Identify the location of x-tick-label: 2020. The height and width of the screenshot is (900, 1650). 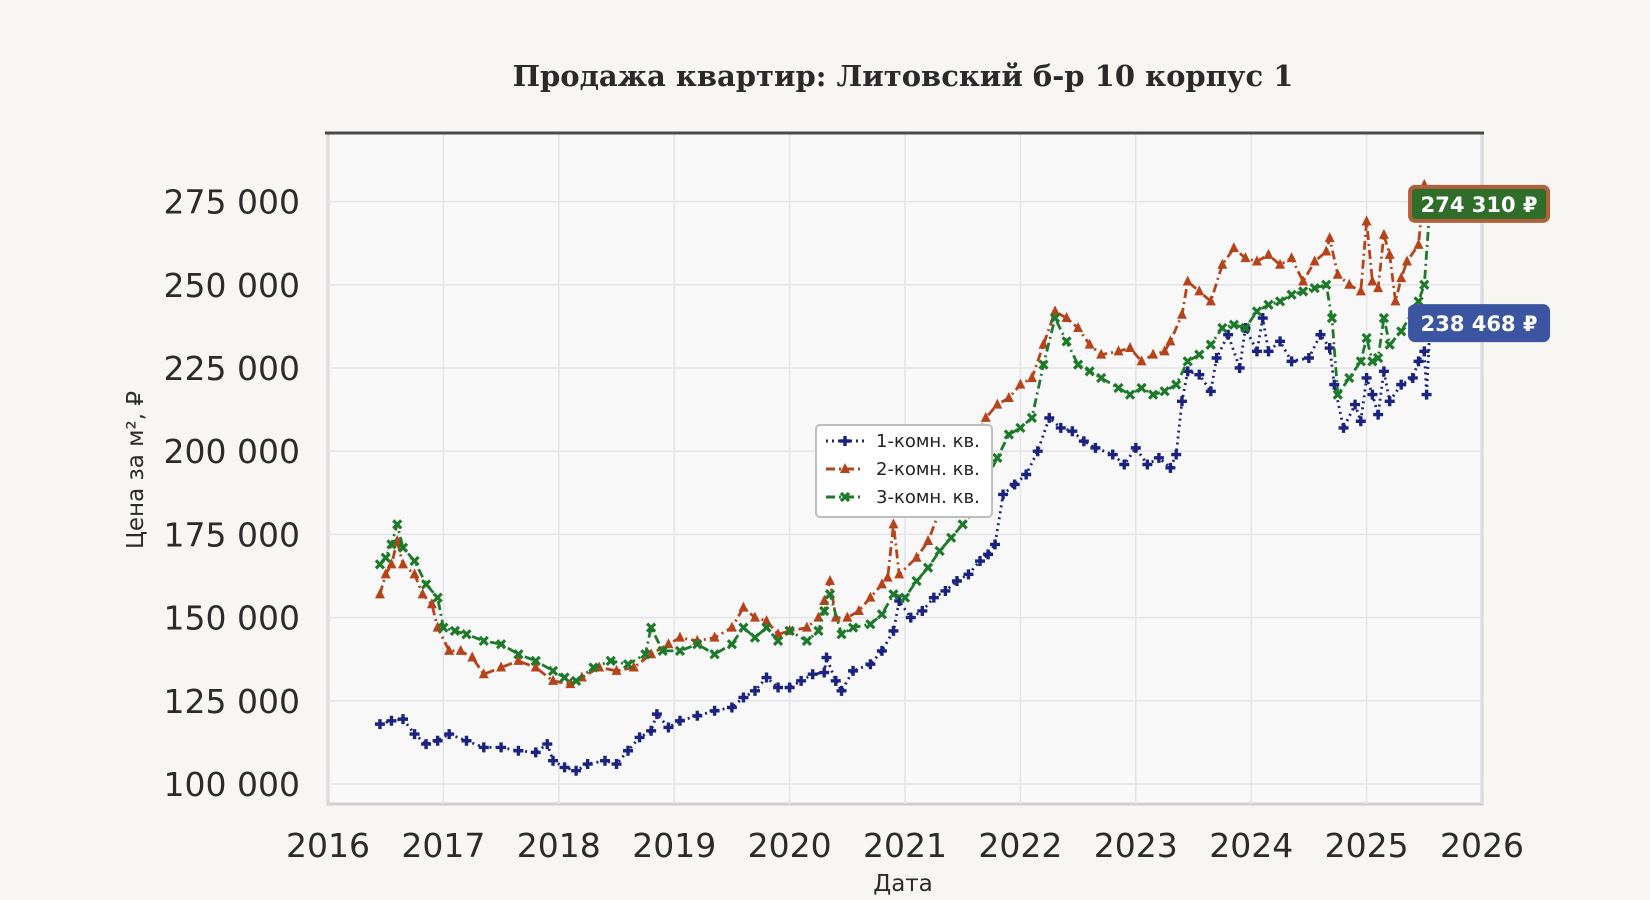
(790, 845).